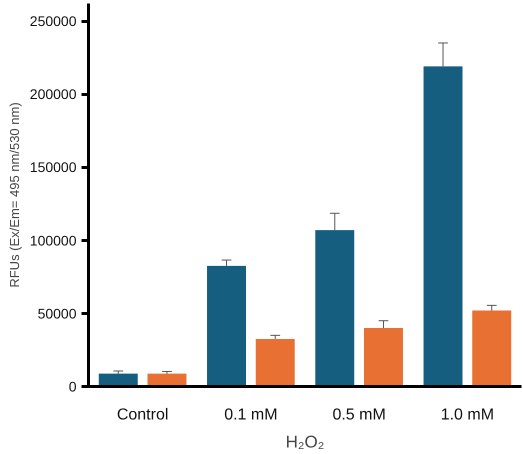 The image size is (523, 454). What do you see at coordinates (53, 240) in the screenshot?
I see `y-tick-label: 100000` at bounding box center [53, 240].